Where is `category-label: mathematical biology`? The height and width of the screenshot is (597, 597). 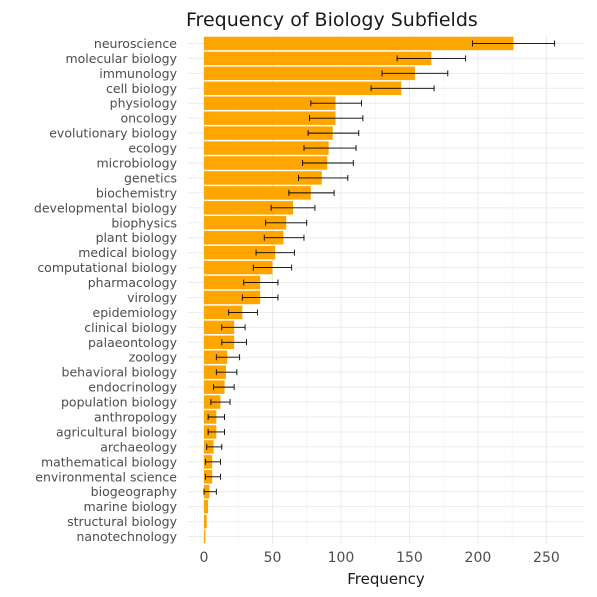
category-label: mathematical biology is located at coordinates (109, 461).